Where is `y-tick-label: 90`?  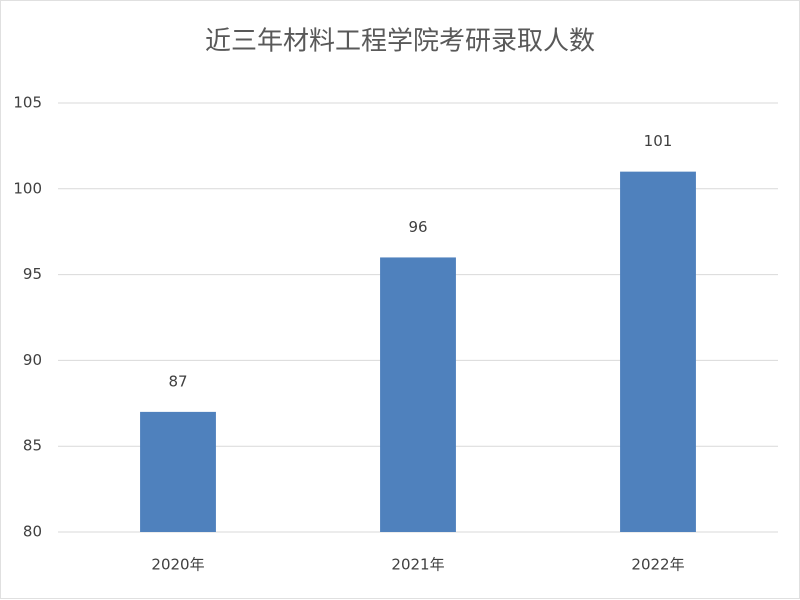 y-tick-label: 90 is located at coordinates (32, 360).